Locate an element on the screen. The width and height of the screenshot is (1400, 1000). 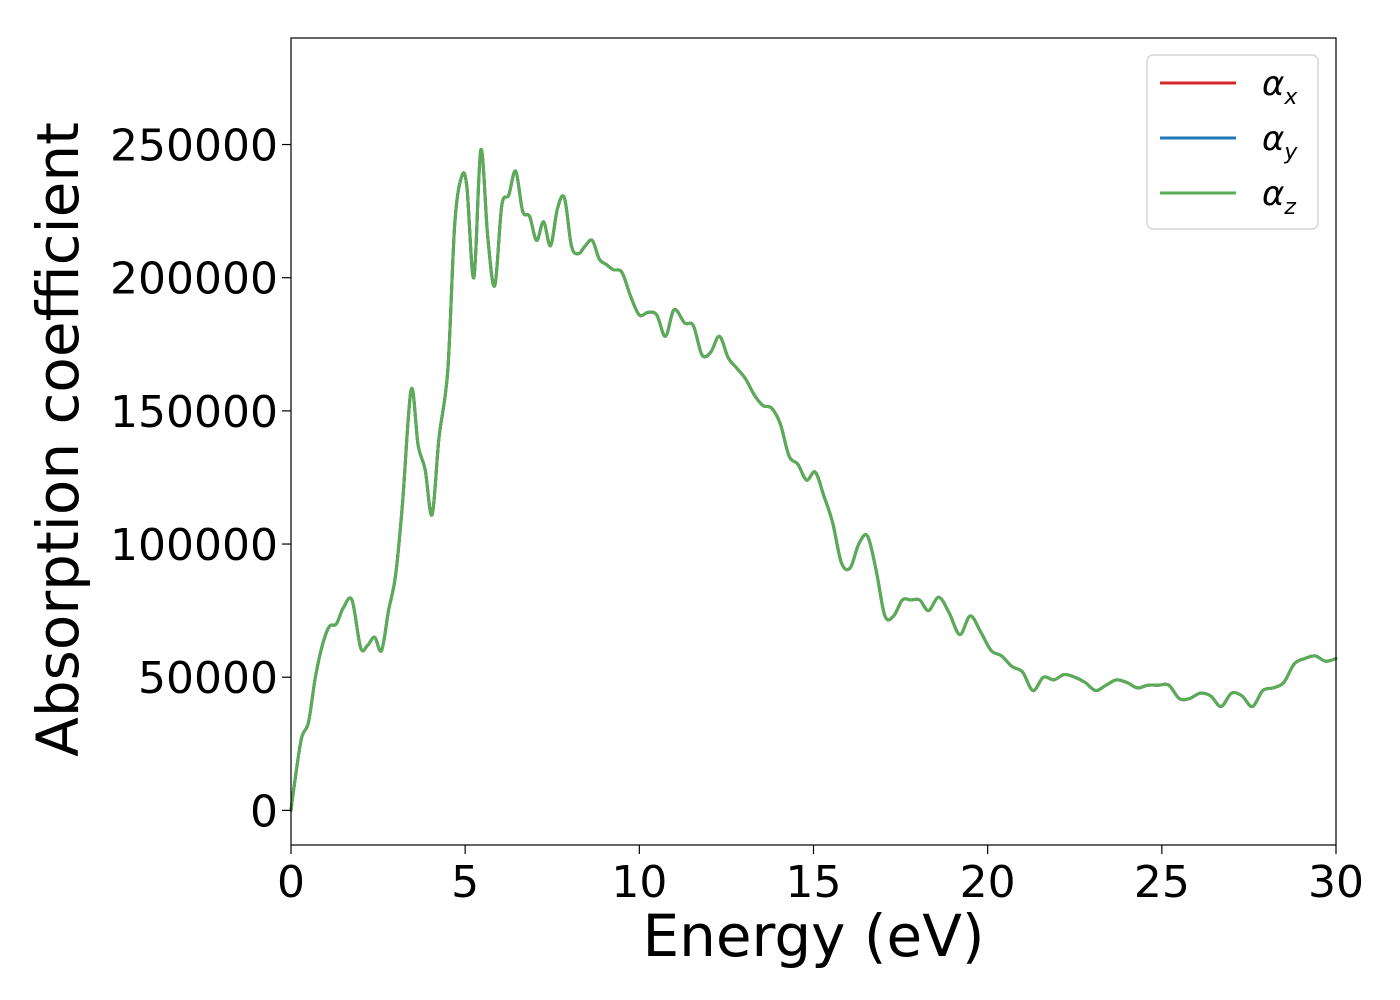
x-tick-label: 10 is located at coordinates (639, 882).